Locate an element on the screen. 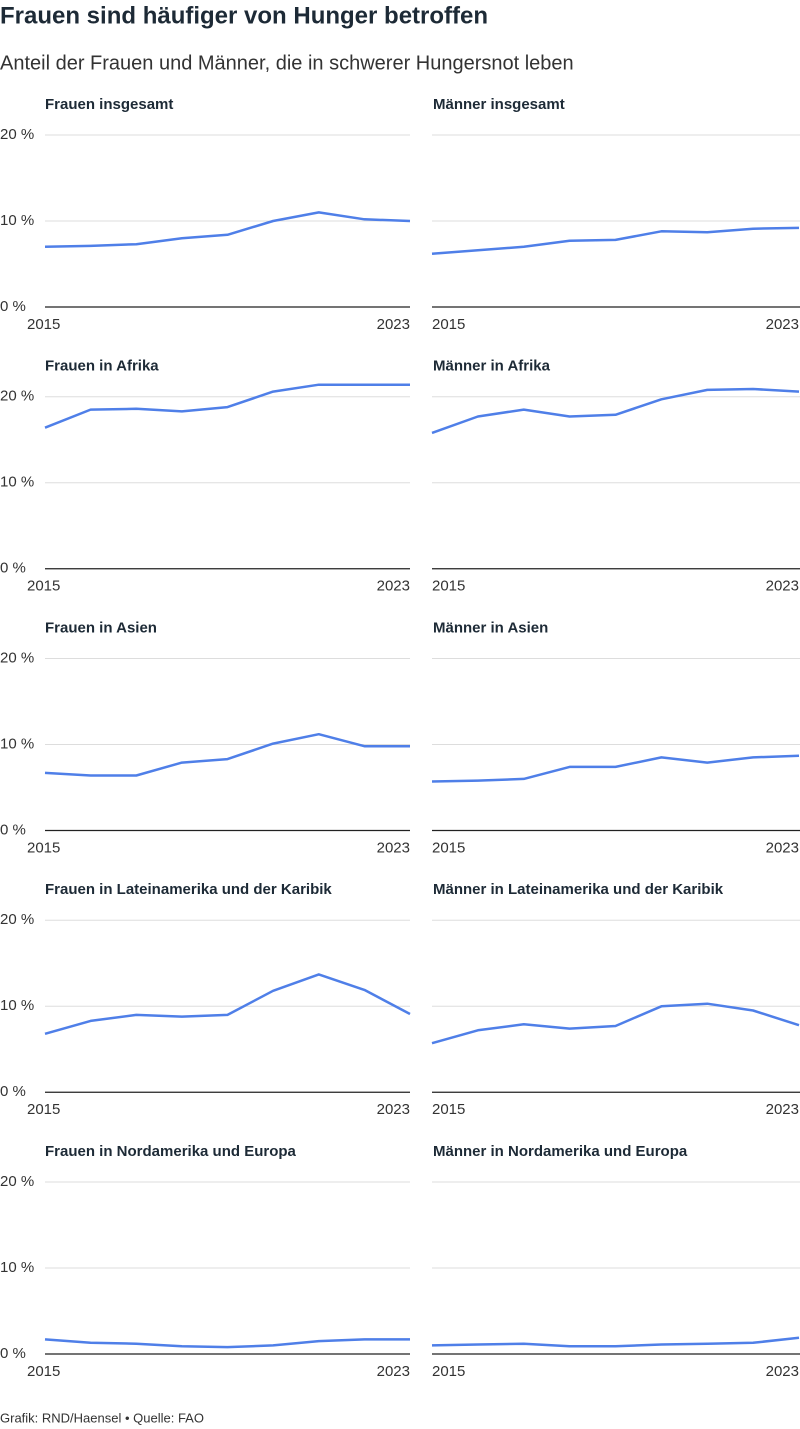 The height and width of the screenshot is (1429, 800). panel-title: Männer in Nordamerika und Europa is located at coordinates (560, 1151).